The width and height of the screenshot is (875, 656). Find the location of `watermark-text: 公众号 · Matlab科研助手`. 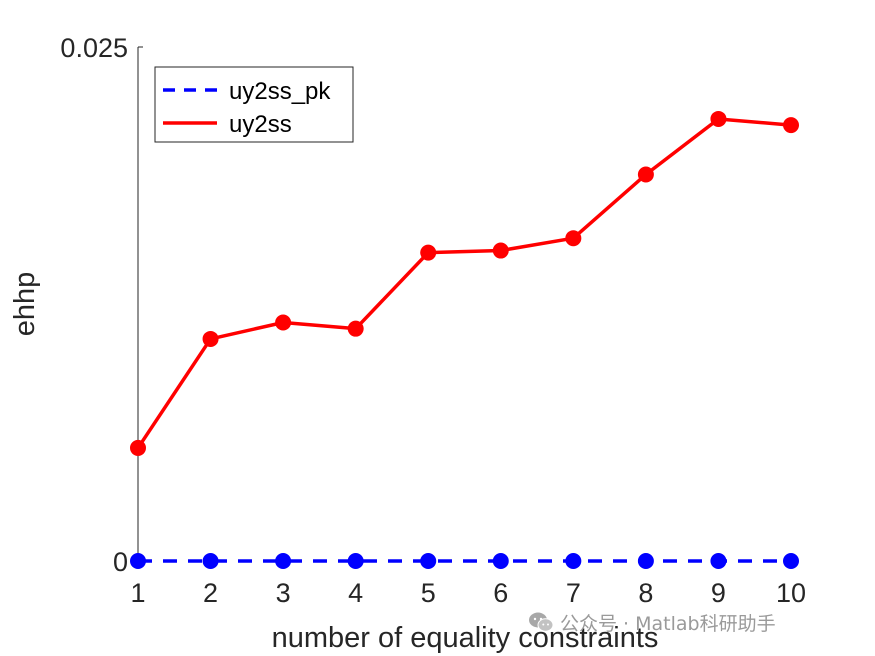

watermark-text: 公众号 · Matlab科研助手 is located at coordinates (668, 623).